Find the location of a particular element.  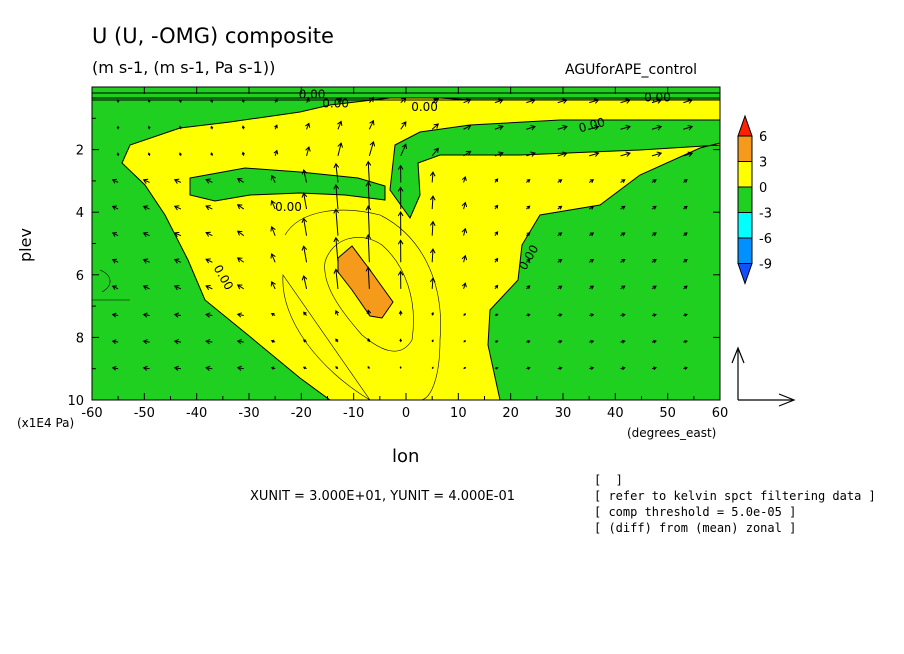

colorbar-tick-label: 6 is located at coordinates (763, 137).